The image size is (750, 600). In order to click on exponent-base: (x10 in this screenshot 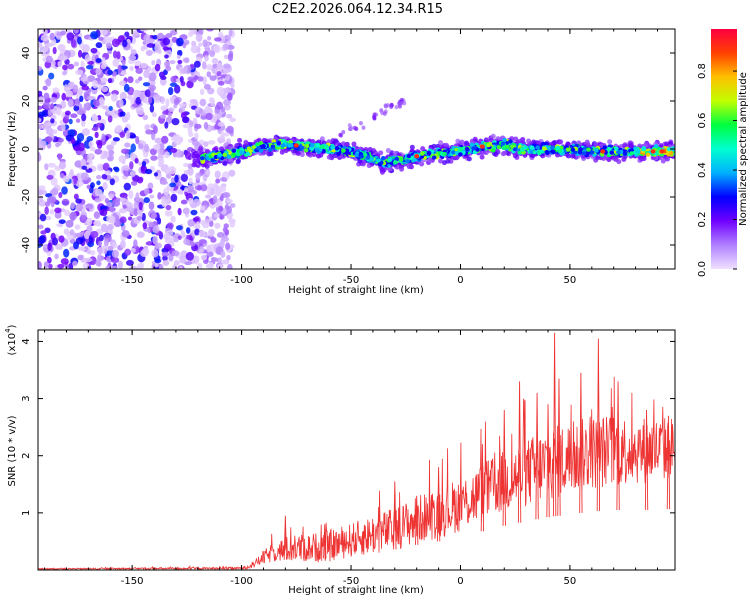, I will do `click(12, 344)`.